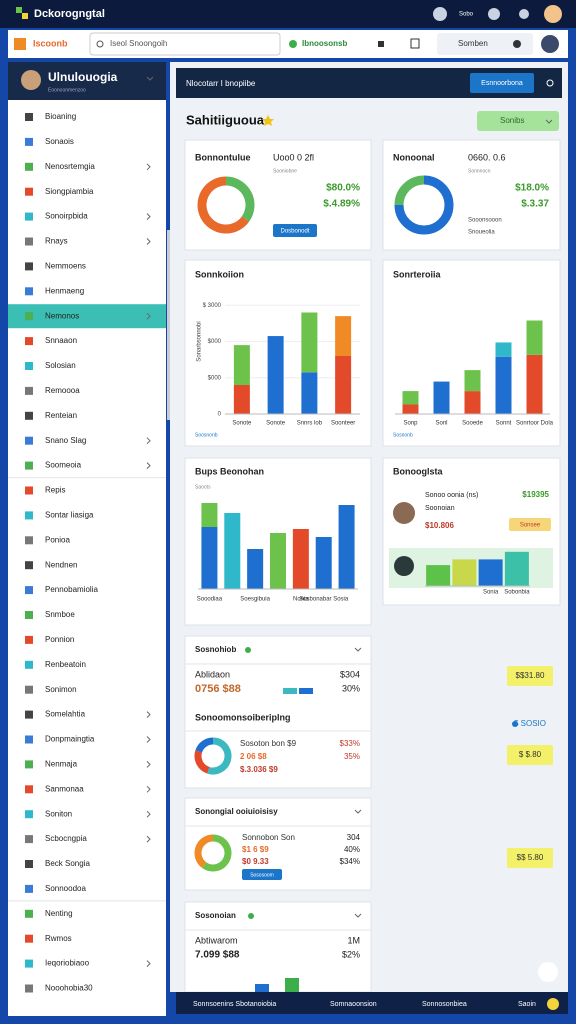  What do you see at coordinates (57, 539) in the screenshot?
I see `sidebar-item: Ponioa` at bounding box center [57, 539].